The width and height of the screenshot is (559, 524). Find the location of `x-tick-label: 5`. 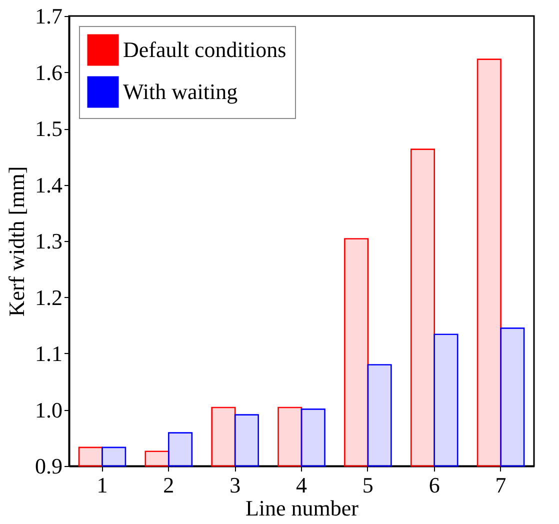

x-tick-label: 5 is located at coordinates (368, 485).